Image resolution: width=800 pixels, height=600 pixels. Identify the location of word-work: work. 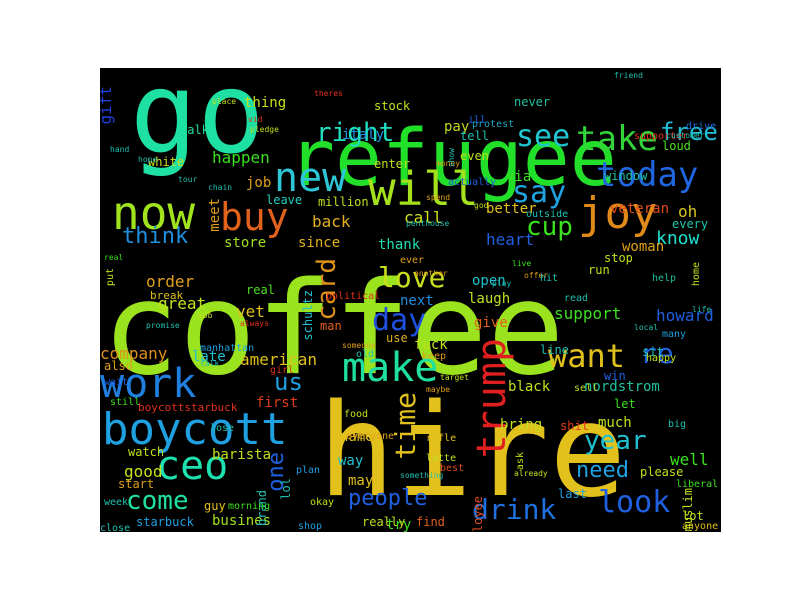
(148, 384).